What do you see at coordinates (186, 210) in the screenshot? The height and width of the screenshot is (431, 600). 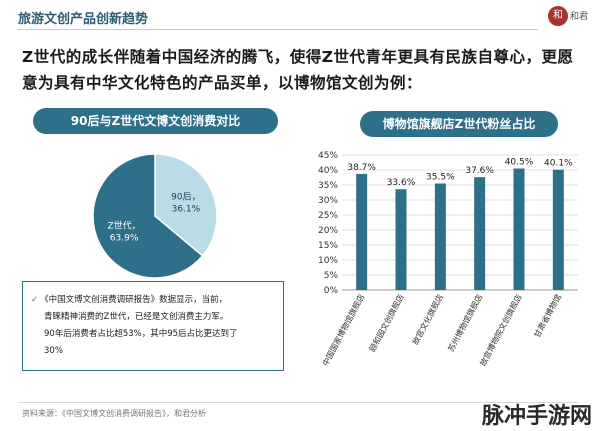 I see `pie-slice-value: 36.1%` at bounding box center [186, 210].